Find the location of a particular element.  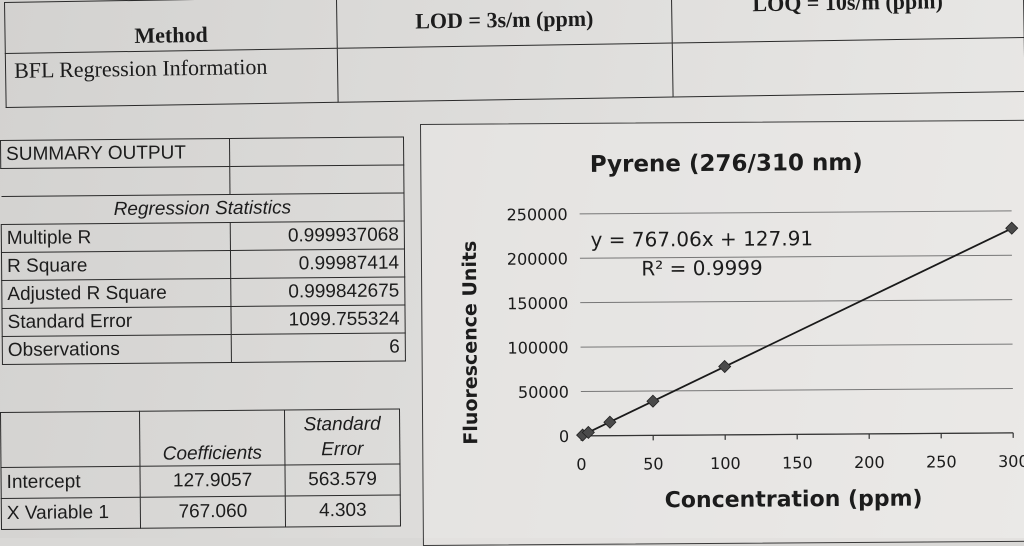

y-tick-label: 100000 is located at coordinates (537, 347).